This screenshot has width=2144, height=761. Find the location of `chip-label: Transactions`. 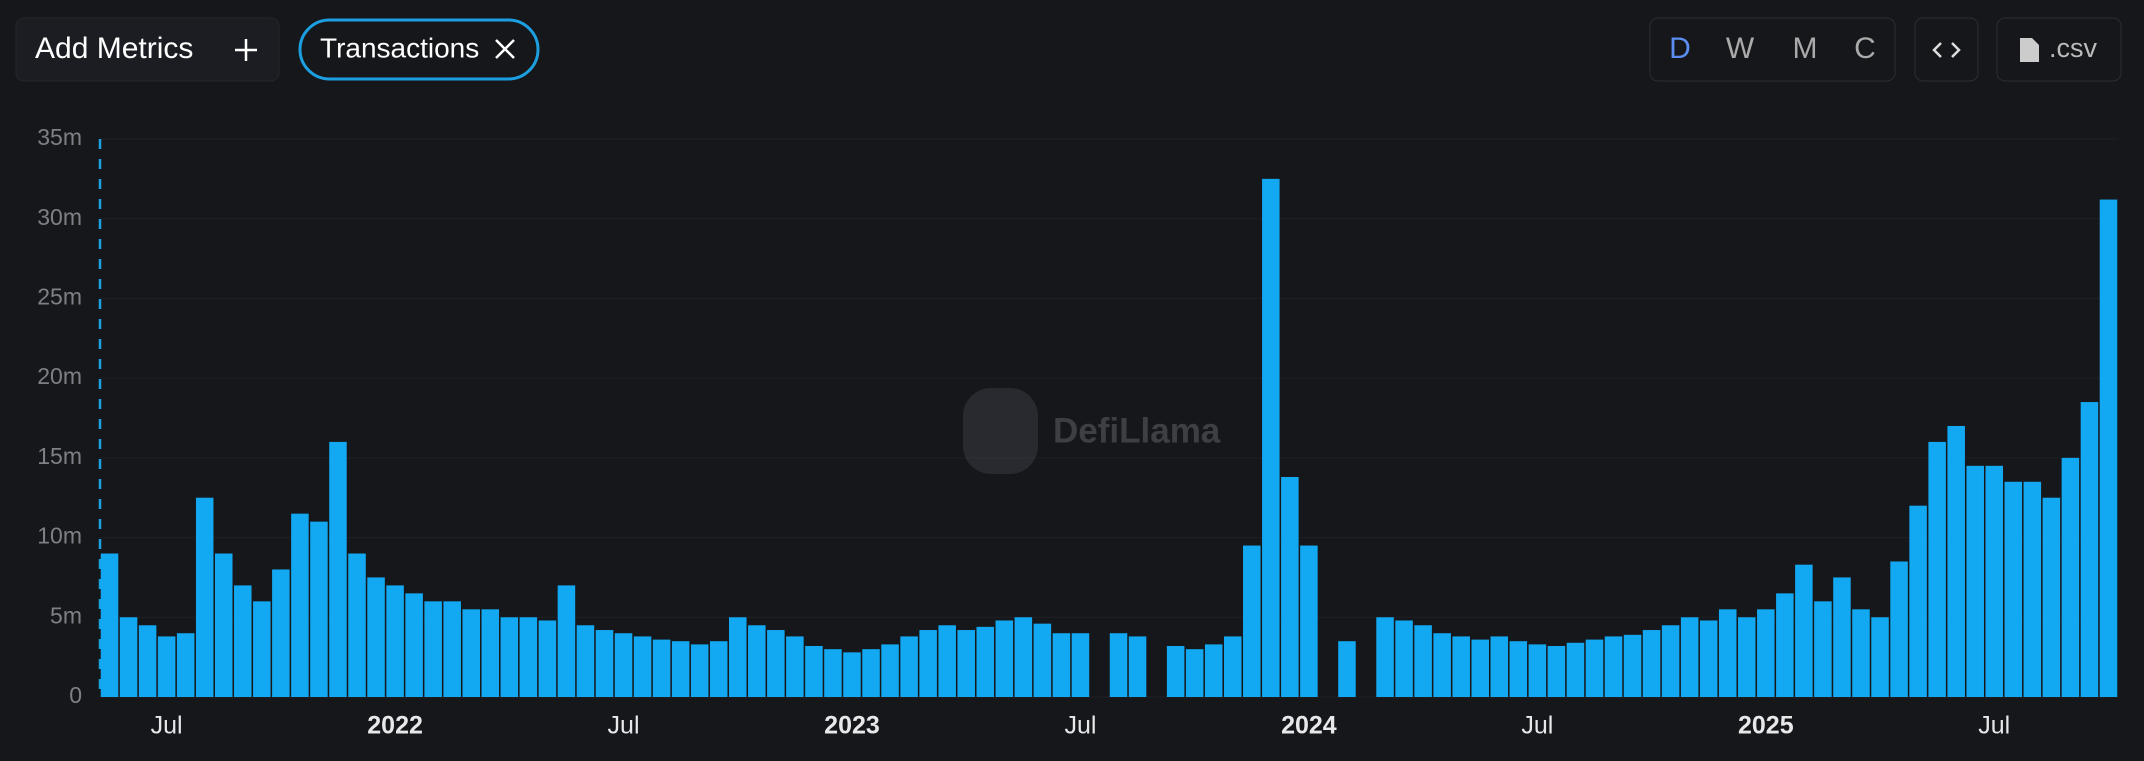

chip-label: Transactions is located at coordinates (399, 47).